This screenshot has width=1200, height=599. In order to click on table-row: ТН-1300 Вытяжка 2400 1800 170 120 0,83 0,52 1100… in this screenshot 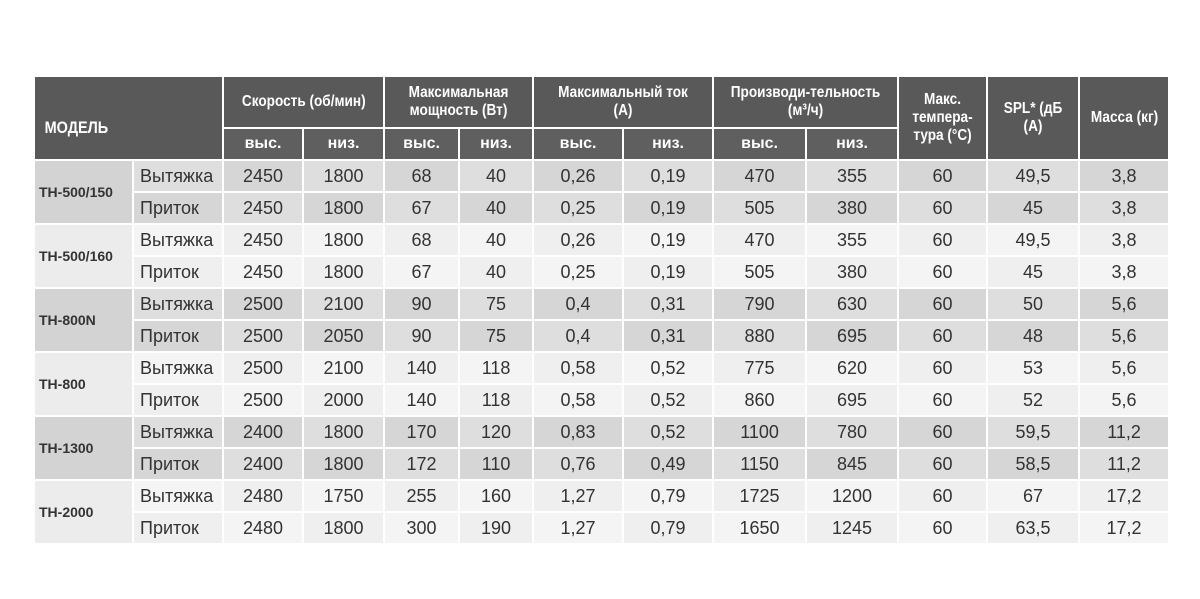, I will do `click(602, 448)`.